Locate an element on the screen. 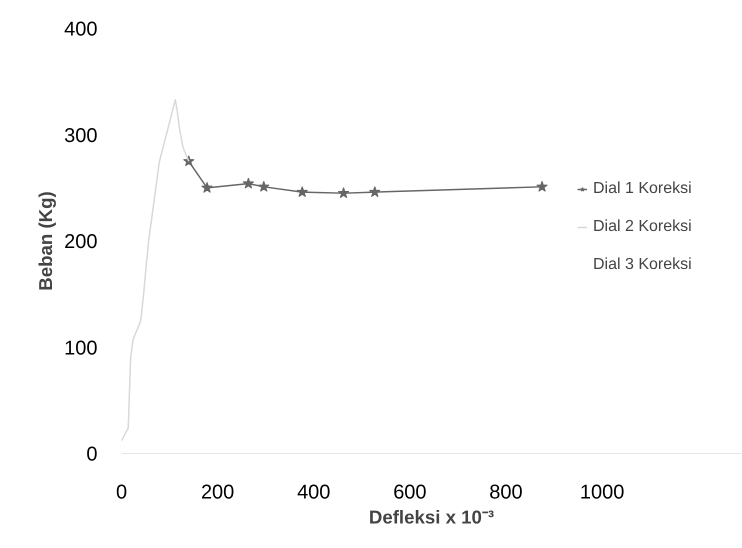 The width and height of the screenshot is (742, 548). x-tick-label: 1000 is located at coordinates (602, 493).